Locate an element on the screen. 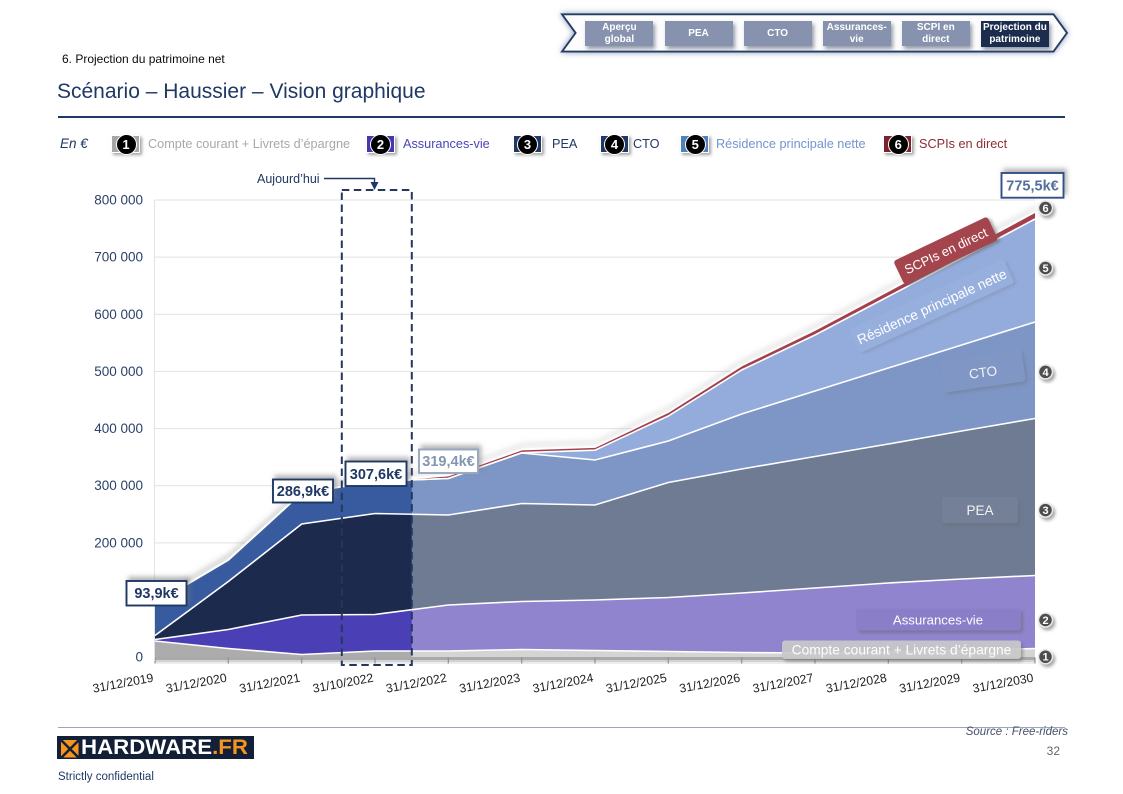 The image size is (1123, 794). svg-text: 93,9k€ is located at coordinates (156, 594).